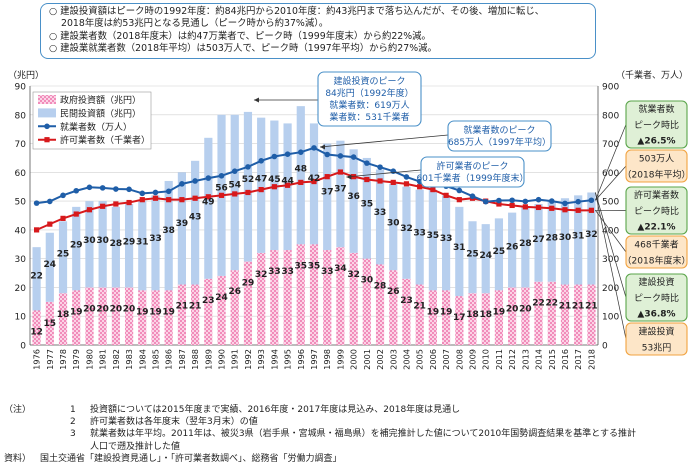 This screenshot has height=471, width=692. Describe the element at coordinates (656, 331) in the screenshot. I see `invest-value-text: 建設投資` at that location.